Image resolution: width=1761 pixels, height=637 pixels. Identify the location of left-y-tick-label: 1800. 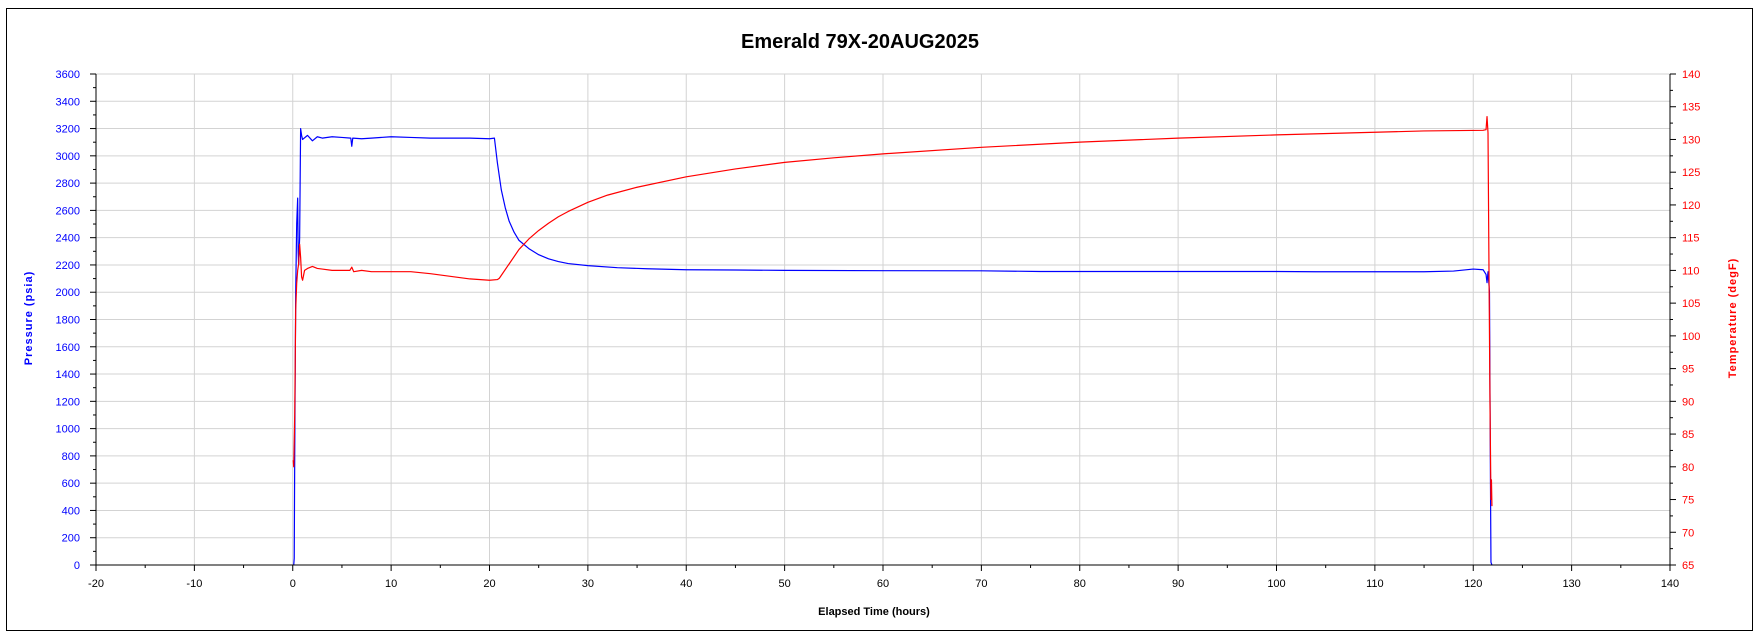
(68, 321).